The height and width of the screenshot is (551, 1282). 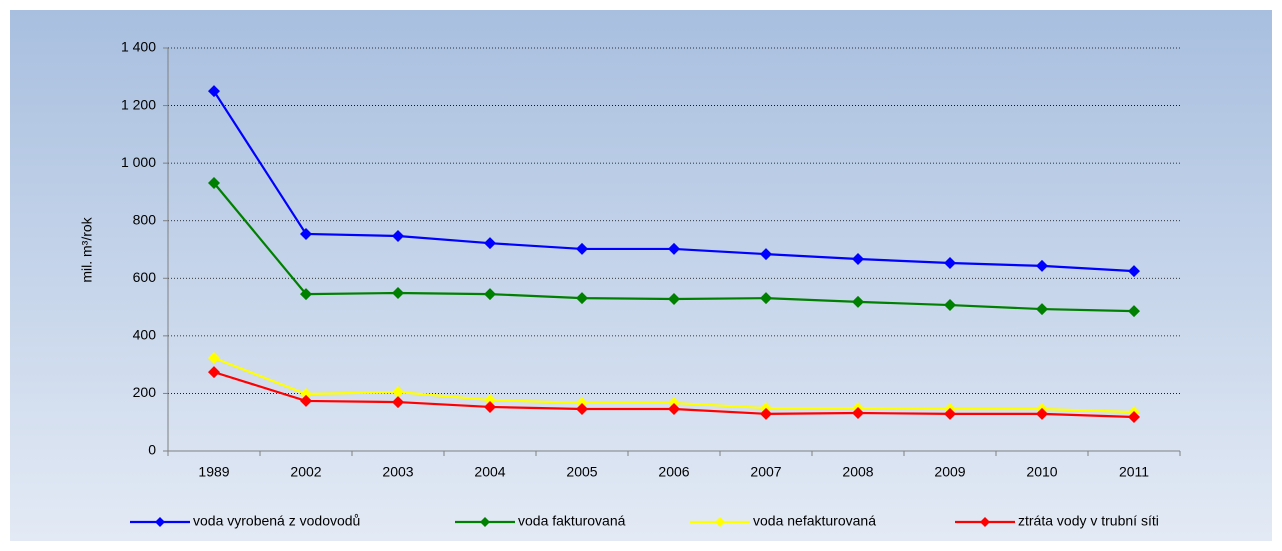 What do you see at coordinates (152, 450) in the screenshot?
I see `y-tick-label: 0` at bounding box center [152, 450].